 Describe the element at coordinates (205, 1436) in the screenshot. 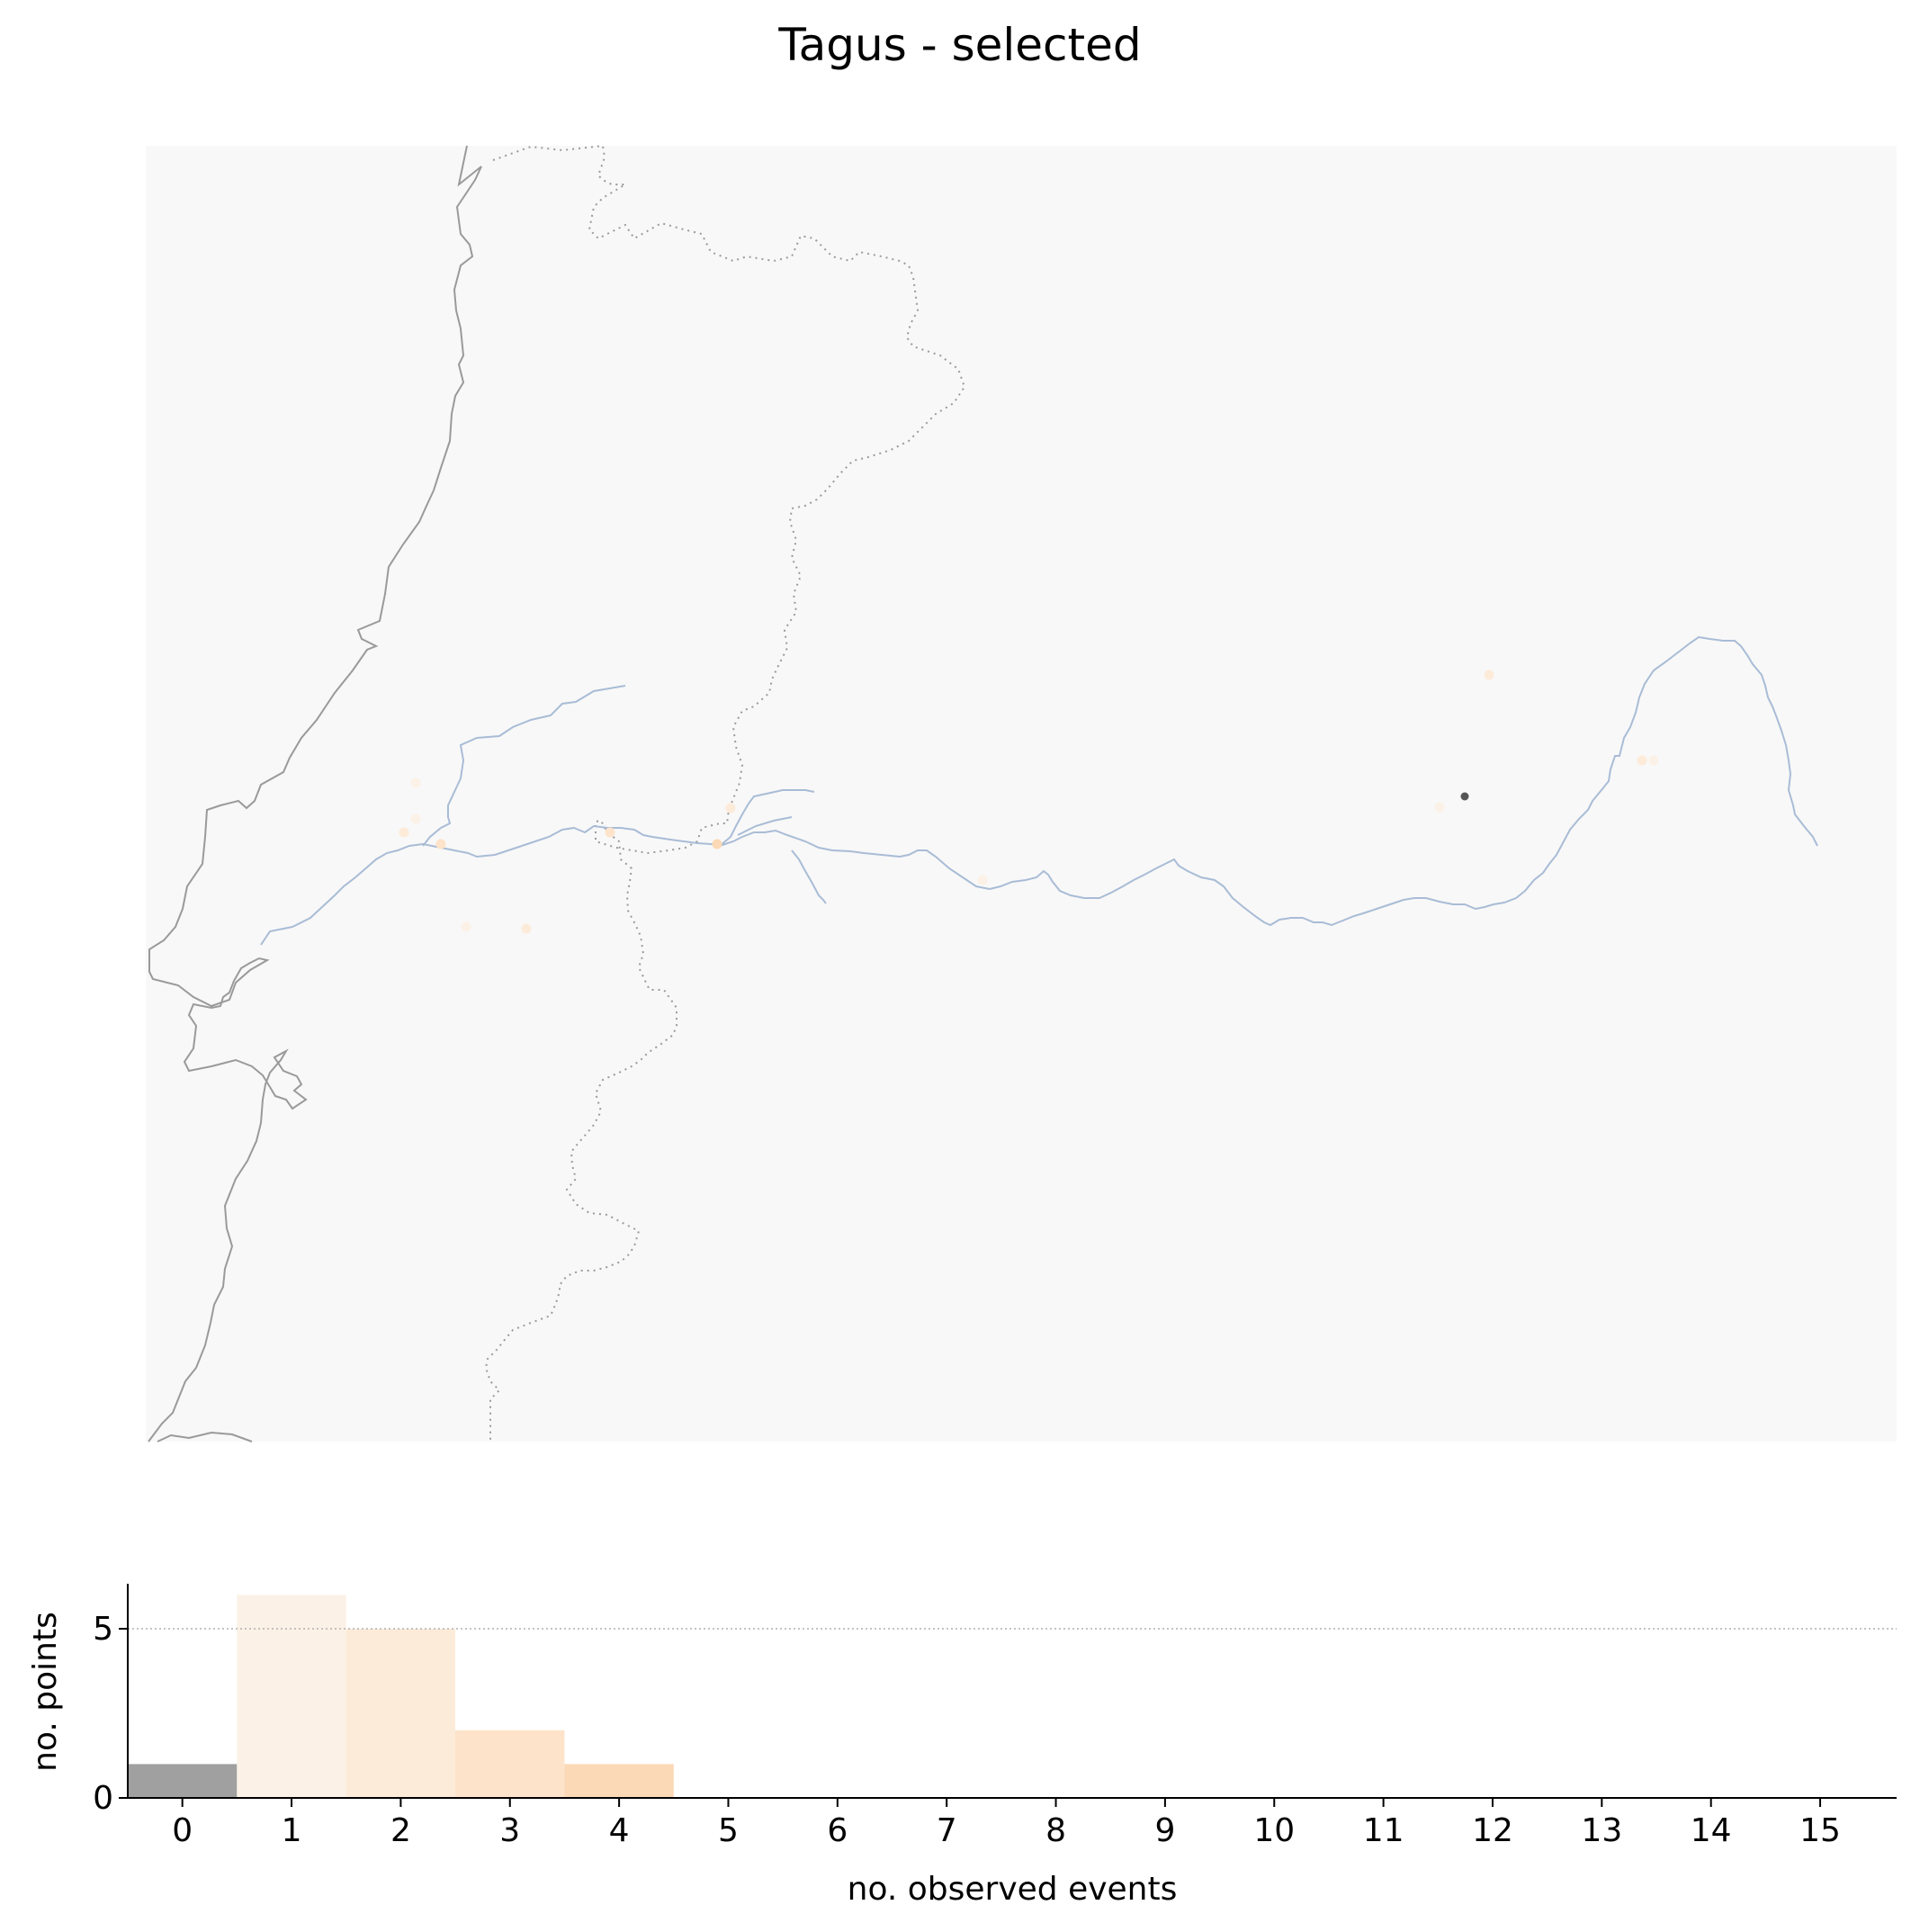

I see `coastline-south` at that location.